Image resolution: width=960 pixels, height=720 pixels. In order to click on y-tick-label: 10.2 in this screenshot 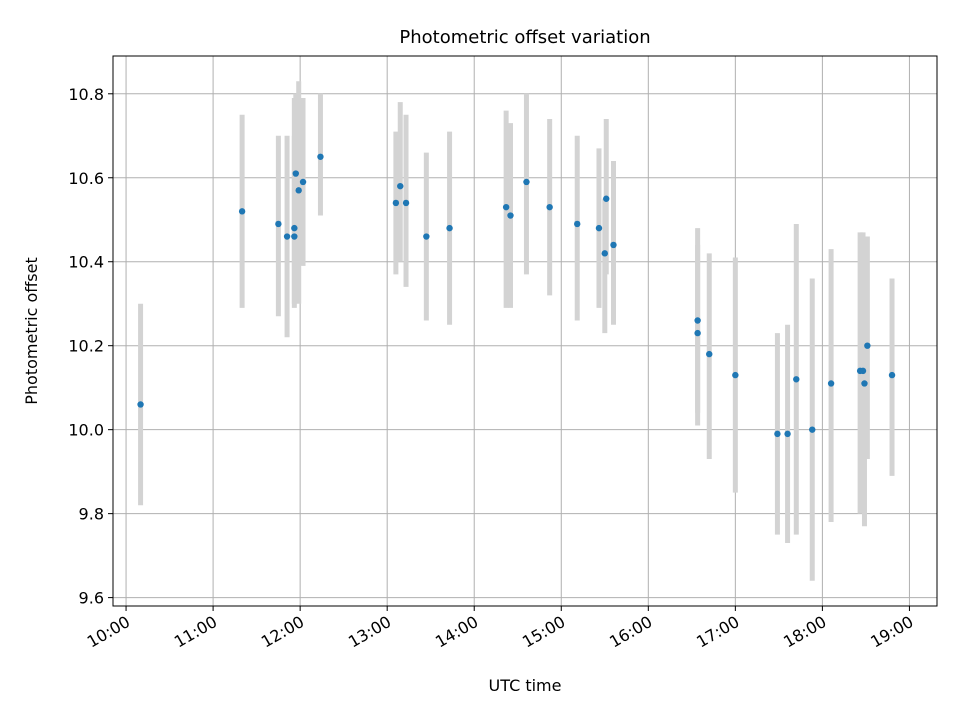, I will do `click(86, 346)`.